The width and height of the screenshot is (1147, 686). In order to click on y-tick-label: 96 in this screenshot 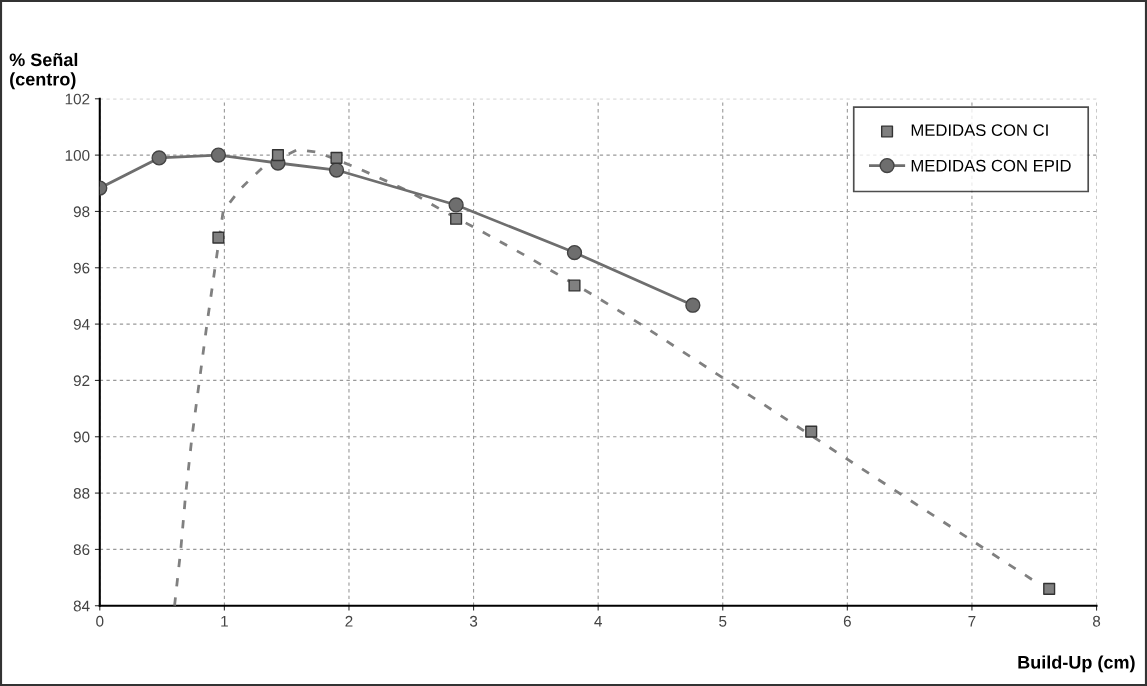, I will do `click(81, 268)`.